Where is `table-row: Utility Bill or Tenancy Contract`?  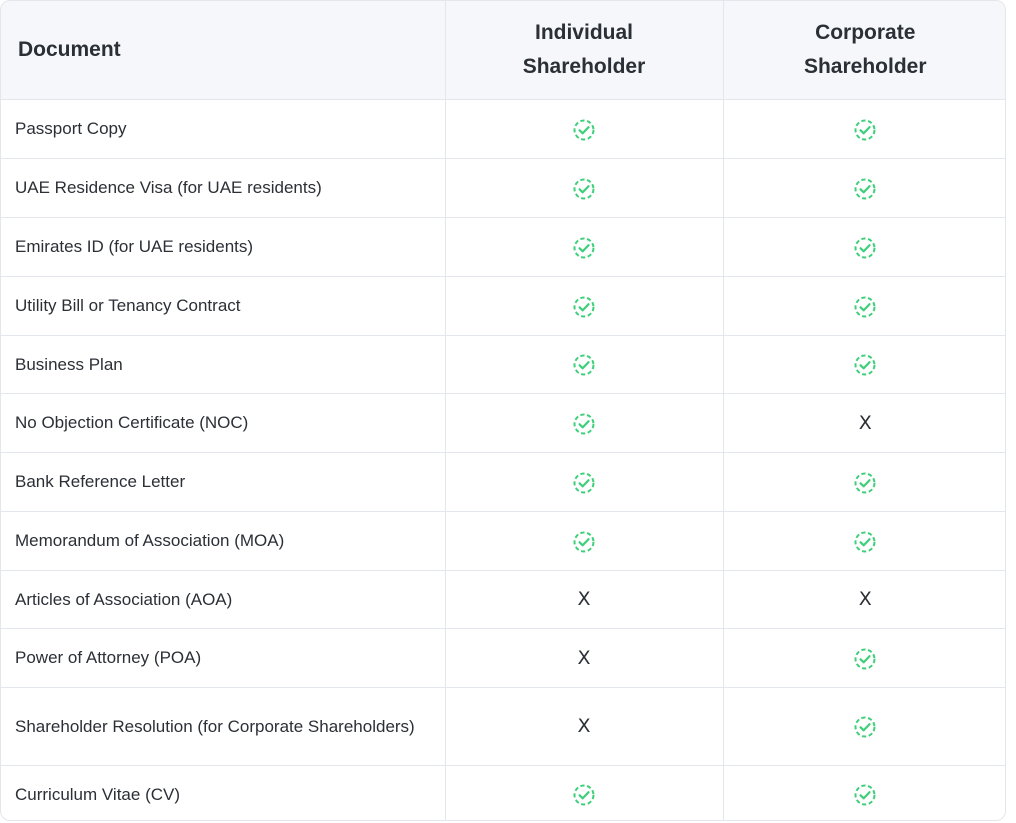 table-row: Utility Bill or Tenancy Contract is located at coordinates (503, 306).